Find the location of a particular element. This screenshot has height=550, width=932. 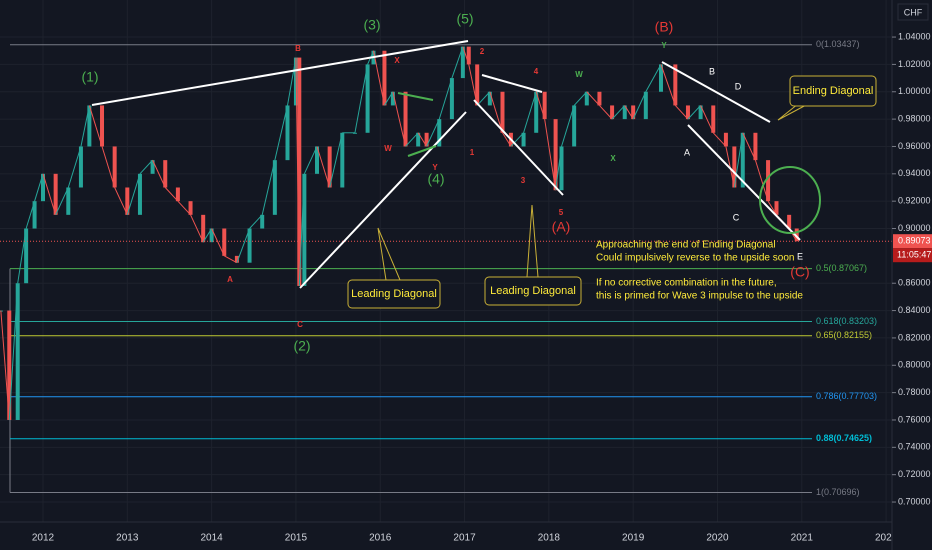

fib-label: 0.618(0.83203) is located at coordinates (846, 321).